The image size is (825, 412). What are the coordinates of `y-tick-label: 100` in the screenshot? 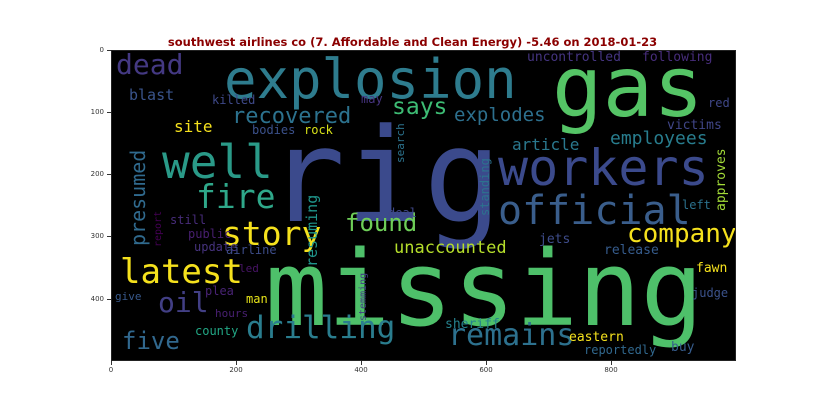 It's located at (97, 112).